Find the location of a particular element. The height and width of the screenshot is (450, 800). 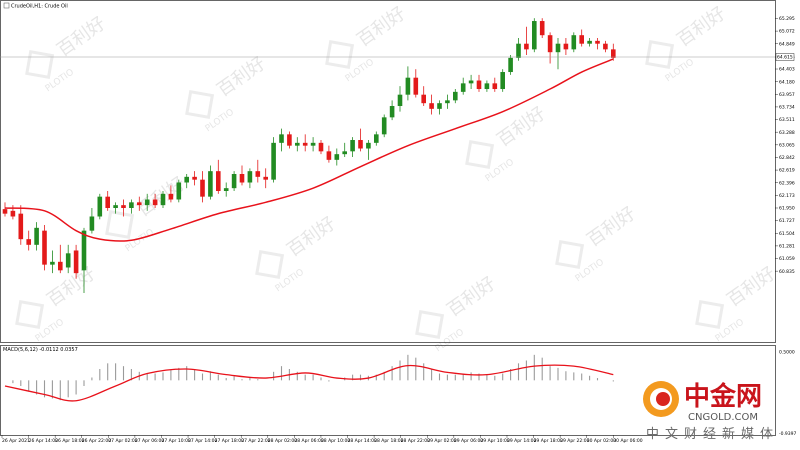

time-tick-label: 28 Apr 06:00 is located at coordinates (308, 441).